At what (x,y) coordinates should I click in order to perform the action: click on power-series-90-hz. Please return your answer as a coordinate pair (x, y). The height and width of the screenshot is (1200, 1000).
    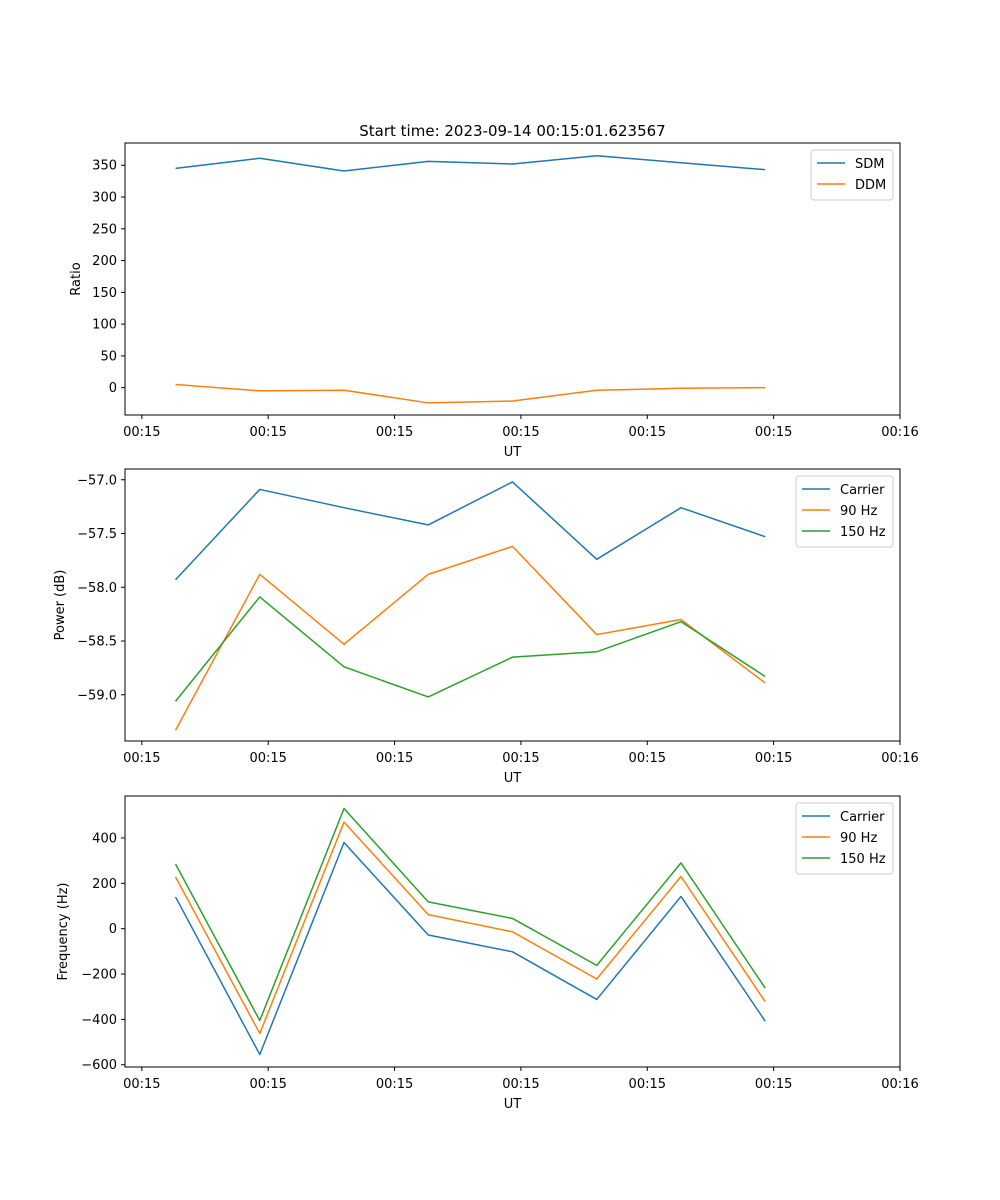
    Looking at the image, I should click on (470, 638).